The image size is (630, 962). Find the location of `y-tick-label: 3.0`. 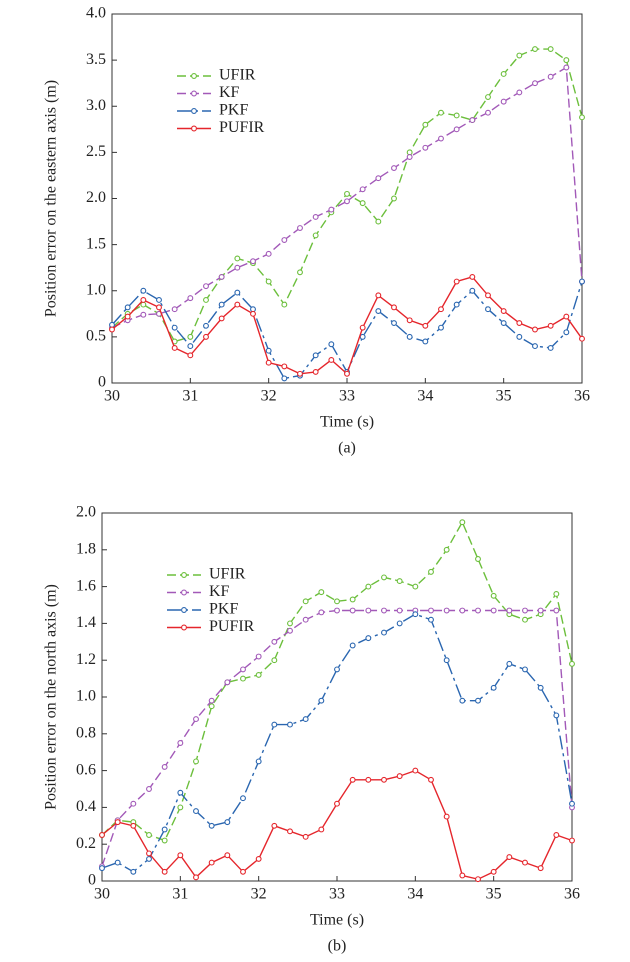

y-tick-label: 3.0 is located at coordinates (96, 105).